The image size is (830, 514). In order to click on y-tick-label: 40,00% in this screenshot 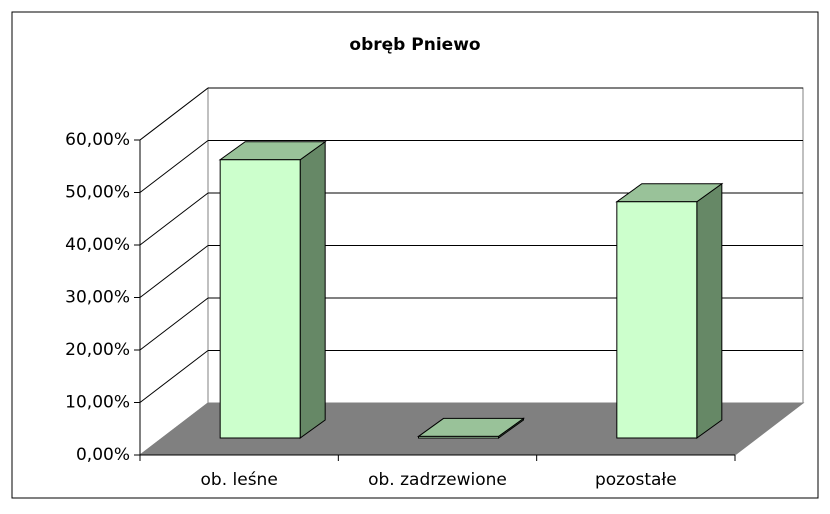, I will do `click(97, 245)`.